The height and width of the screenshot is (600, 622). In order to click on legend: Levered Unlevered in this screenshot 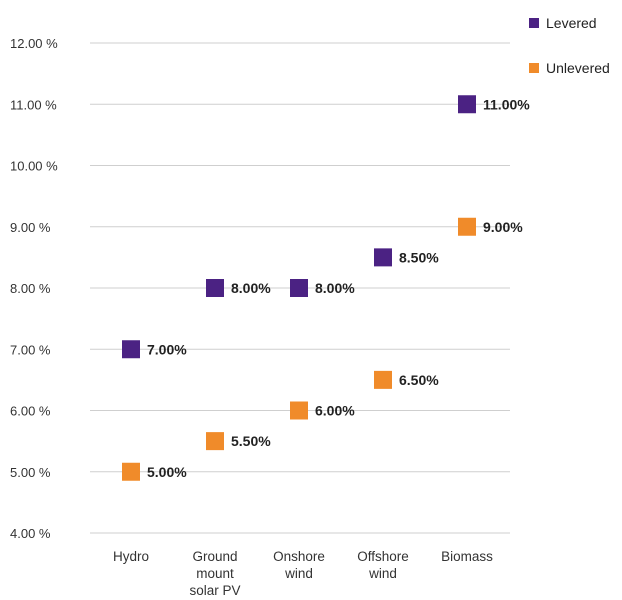, I will do `click(569, 57)`.